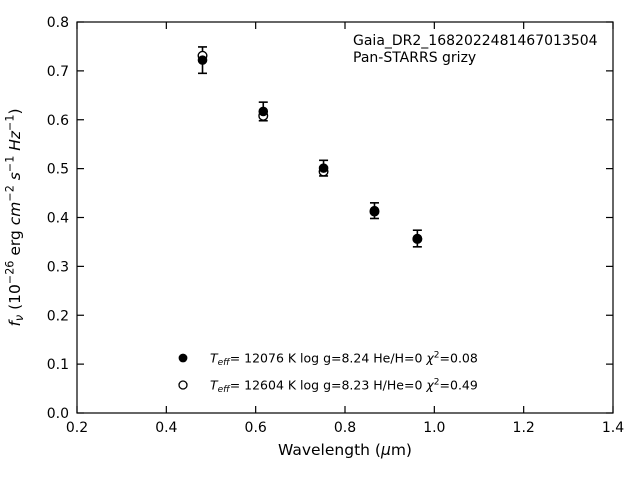 Image resolution: width=640 pixels, height=480 pixels. I want to click on error-bars, so click(310, 147).